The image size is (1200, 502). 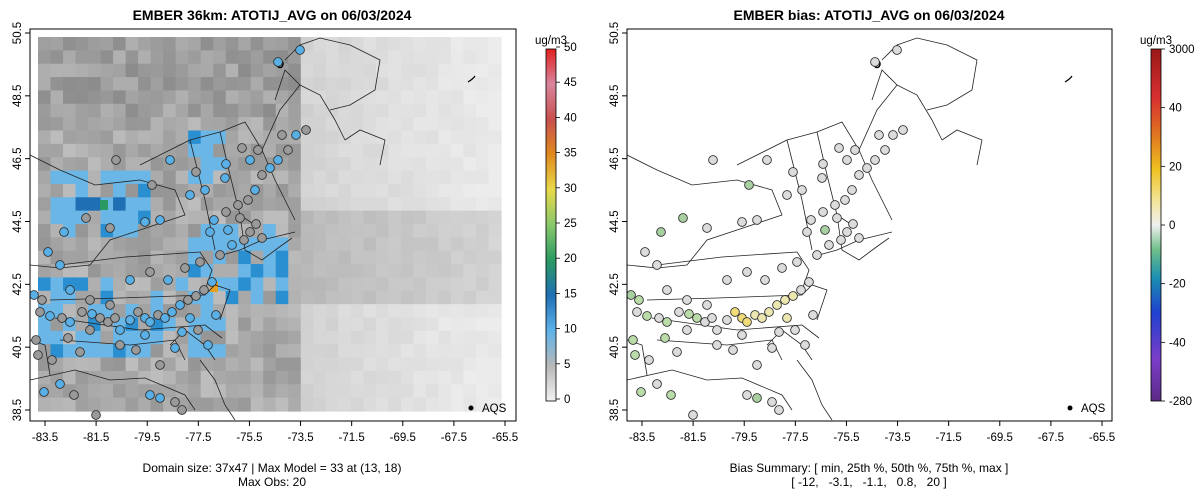 What do you see at coordinates (18, 221) in the screenshot?
I see `y-tick-label: 44.5` at bounding box center [18, 221].